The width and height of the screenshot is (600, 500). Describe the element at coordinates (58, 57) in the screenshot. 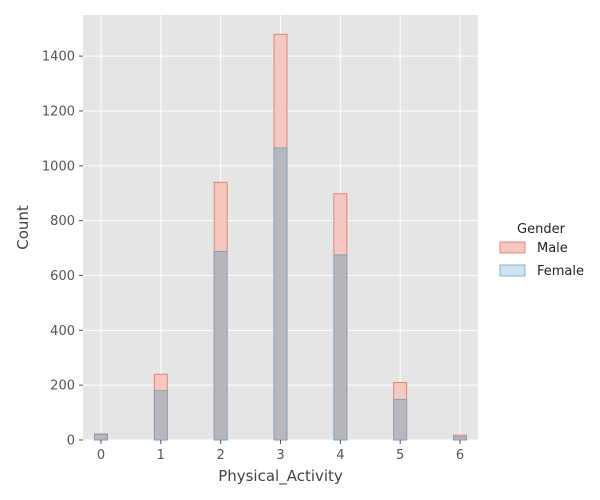

I see `y-tick-label: 1400` at that location.